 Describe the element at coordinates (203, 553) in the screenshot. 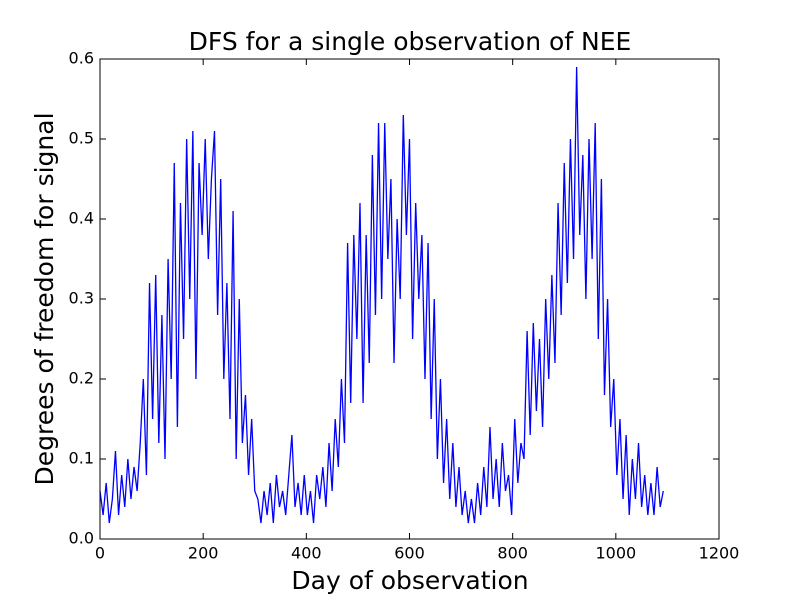

I see `x-tick-label: 200` at that location.